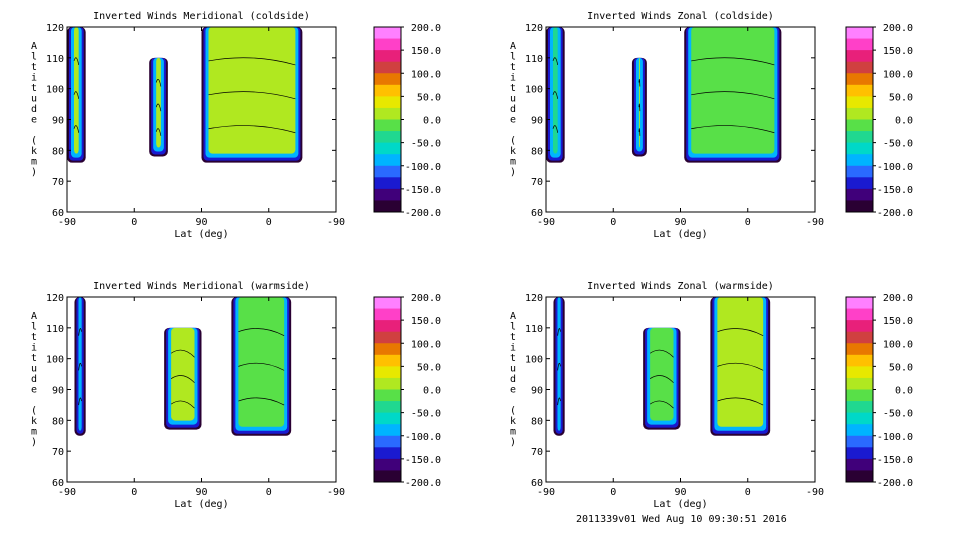  What do you see at coordinates (426, 344) in the screenshot?
I see `colorbar-label: 100.0` at bounding box center [426, 344].